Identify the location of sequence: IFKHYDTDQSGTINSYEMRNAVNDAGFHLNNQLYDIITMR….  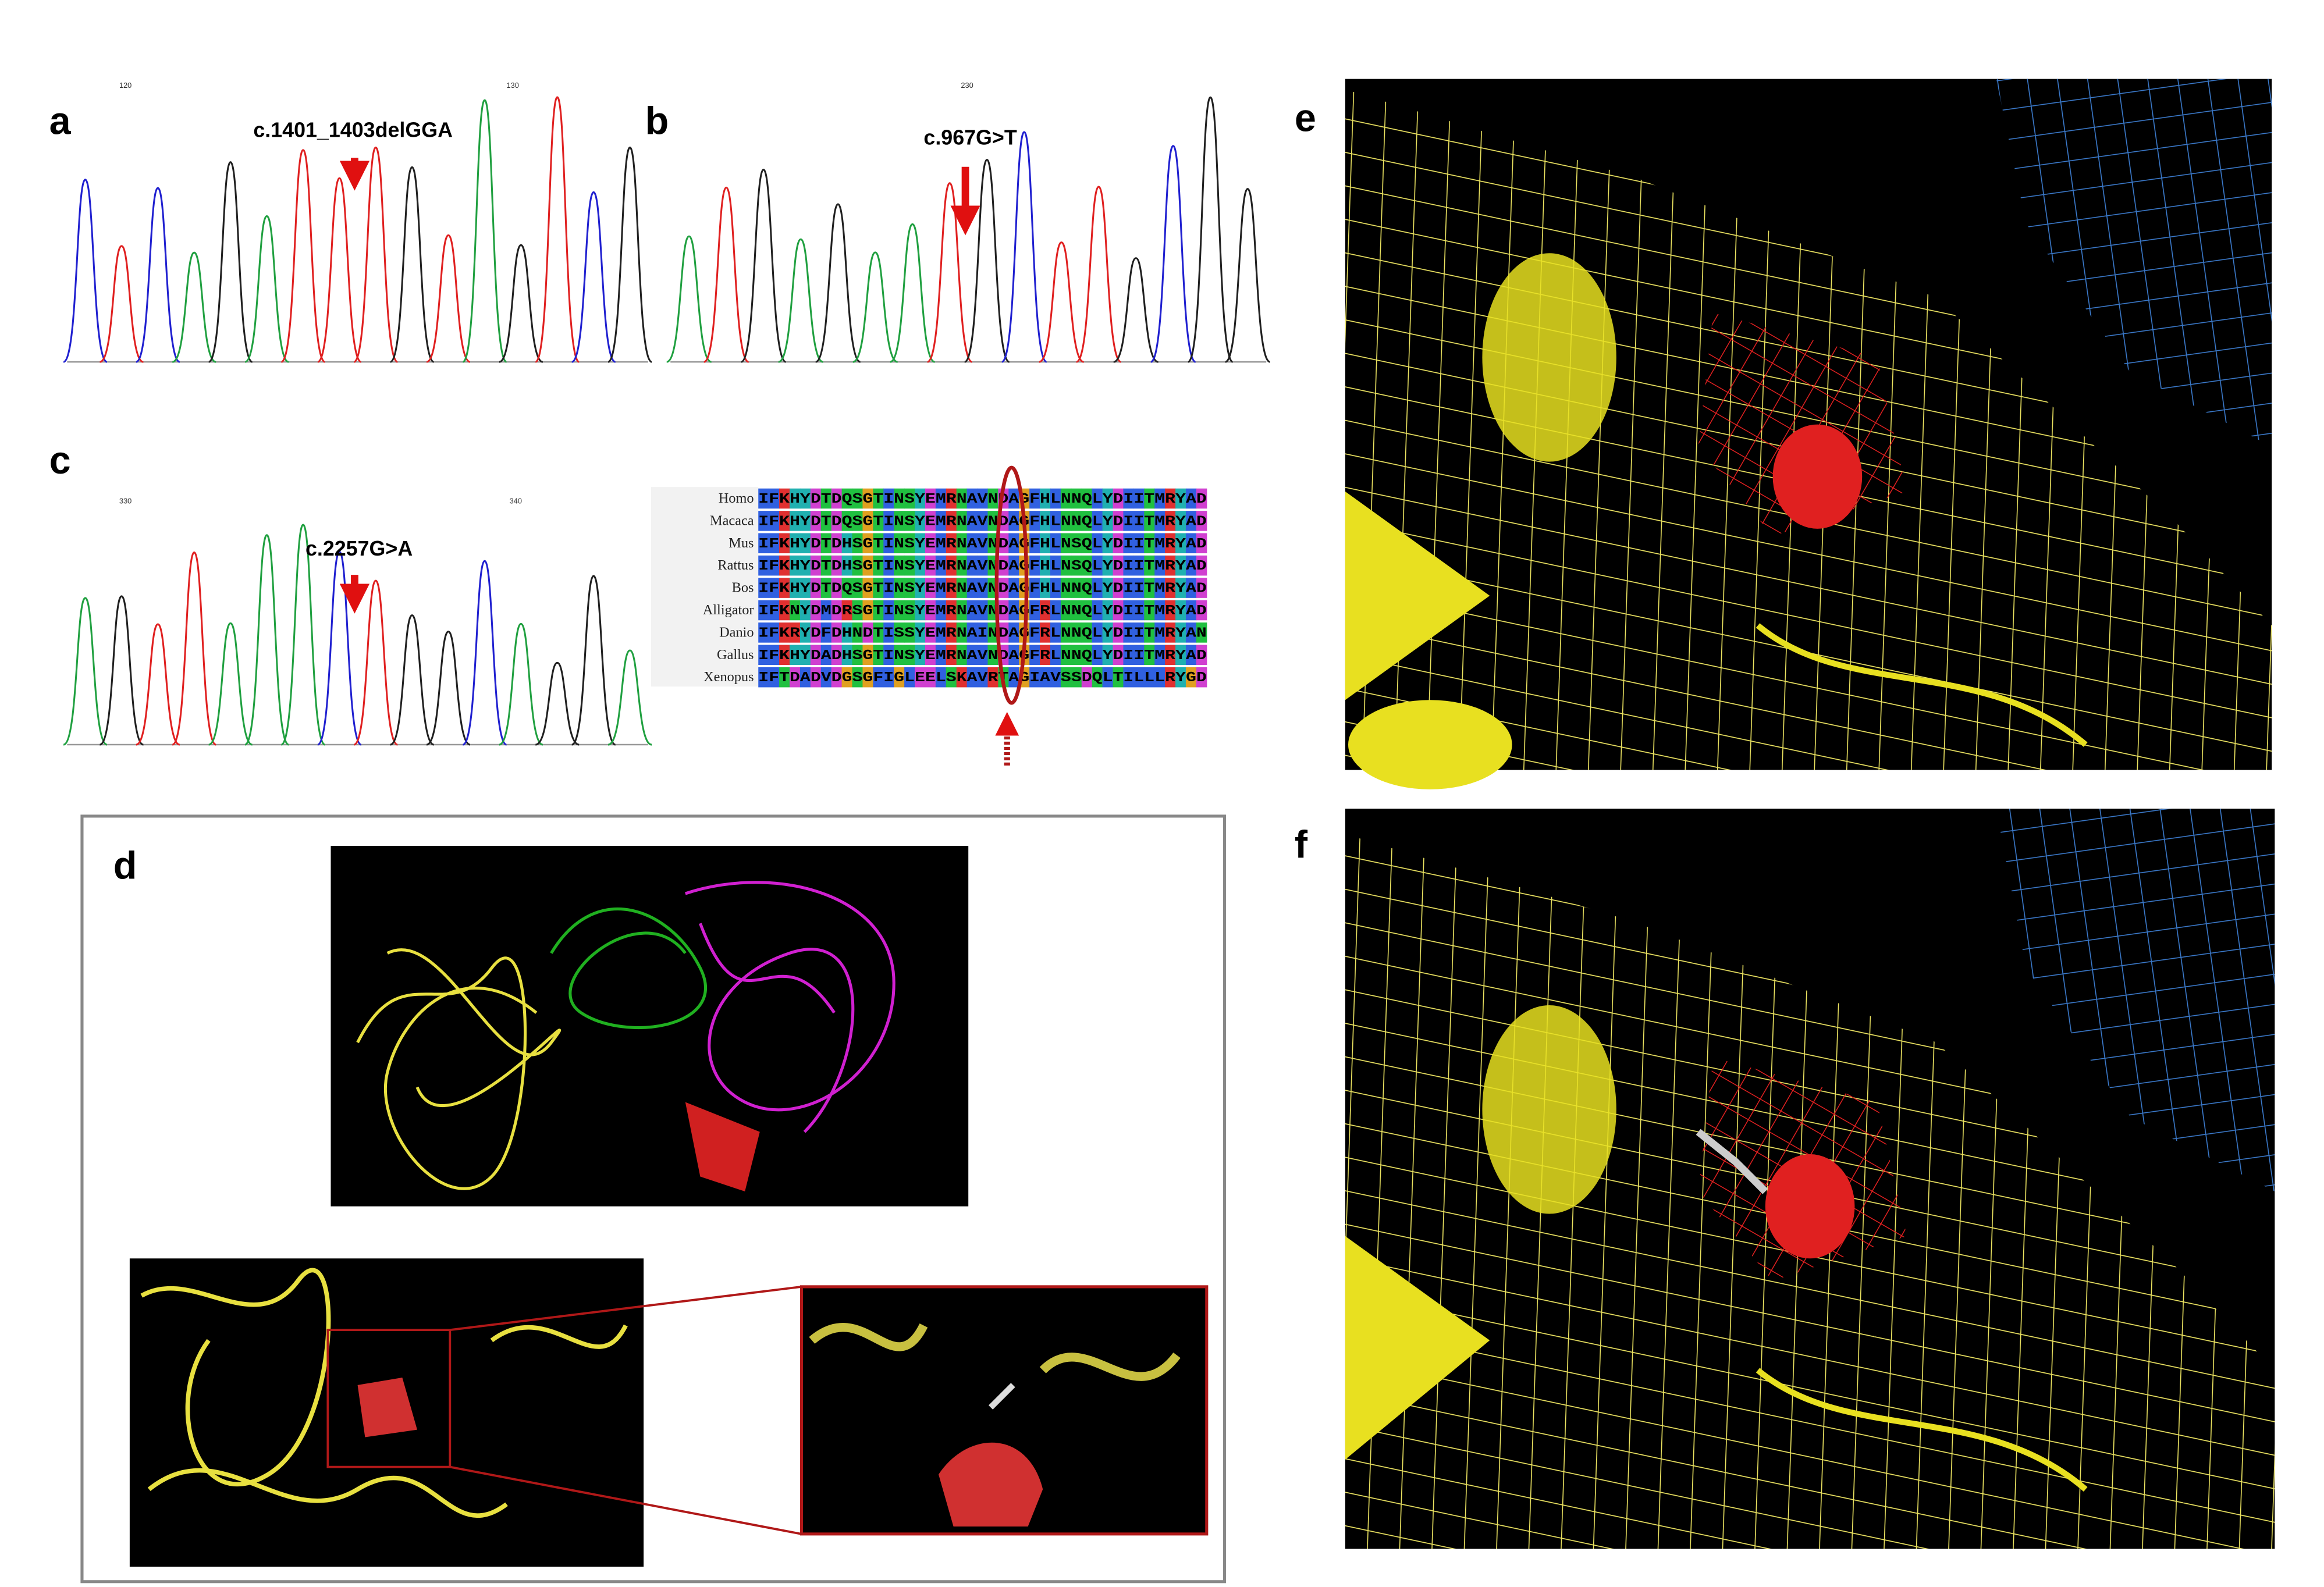
(982, 589).